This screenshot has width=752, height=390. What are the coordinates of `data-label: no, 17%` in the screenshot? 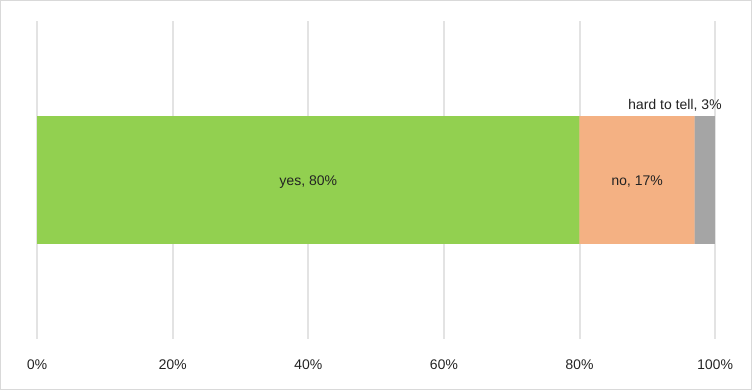 It's located at (637, 180).